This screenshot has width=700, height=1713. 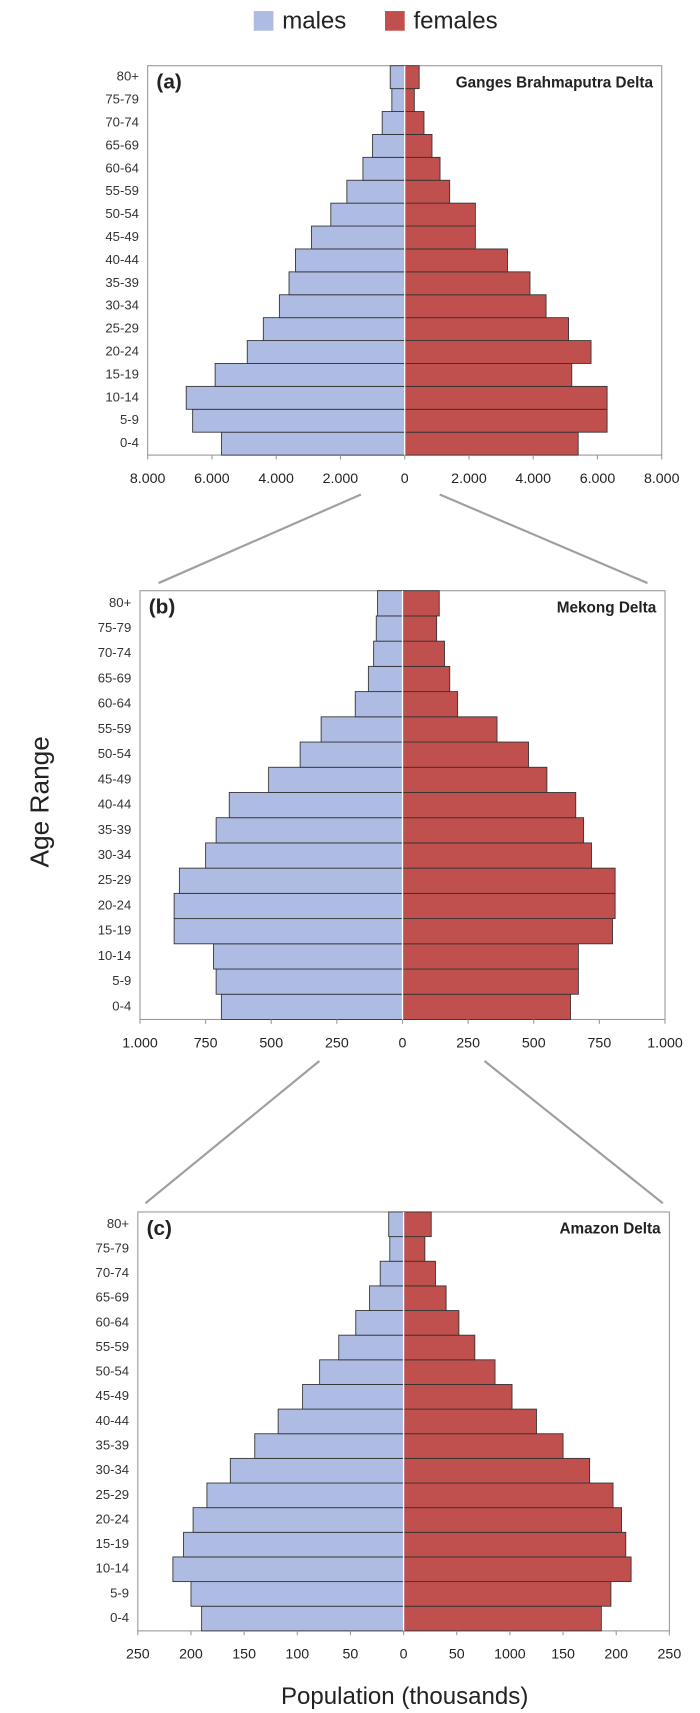 I want to click on panel-title: Amazon Delta, so click(x=610, y=1229).